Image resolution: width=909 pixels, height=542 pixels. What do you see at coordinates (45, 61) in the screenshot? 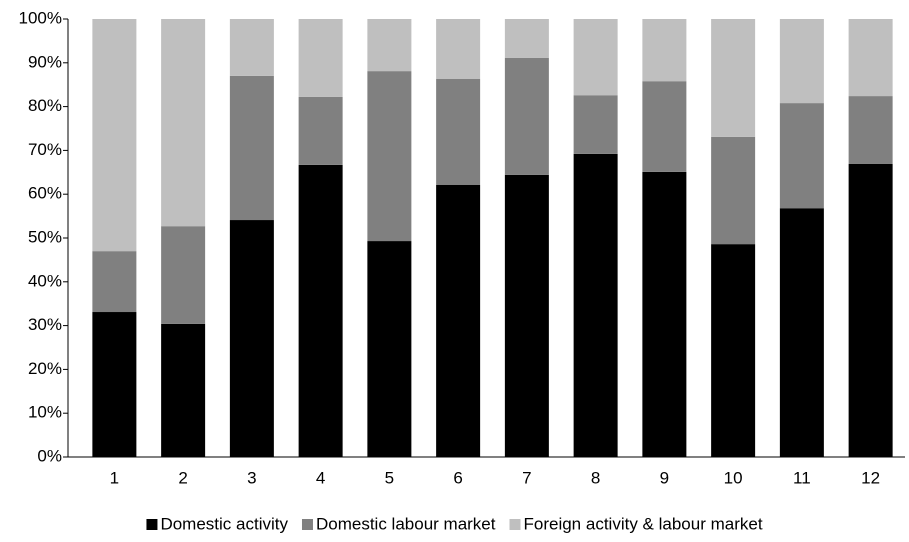
I see `y-tick-label: 90%` at bounding box center [45, 61].